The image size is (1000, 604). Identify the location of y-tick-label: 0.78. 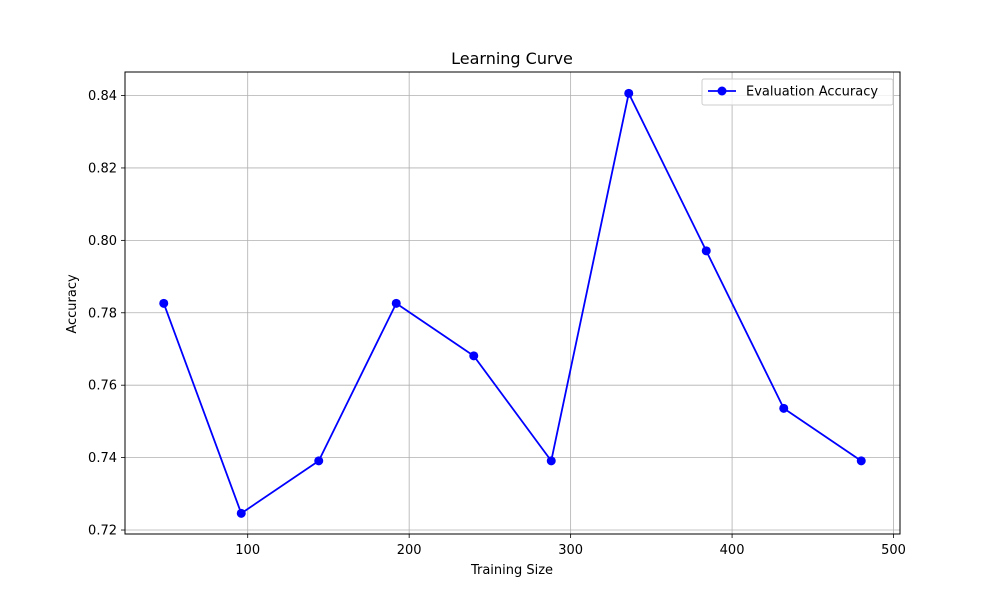
(102, 313).